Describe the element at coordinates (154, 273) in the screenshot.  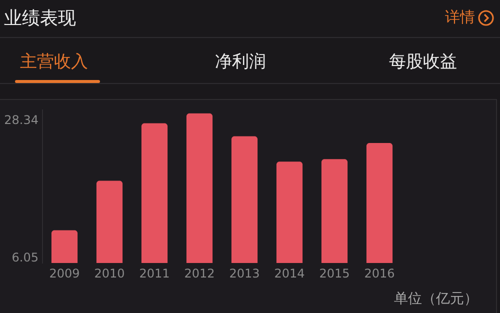
I see `x-tick-label: 2011` at that location.